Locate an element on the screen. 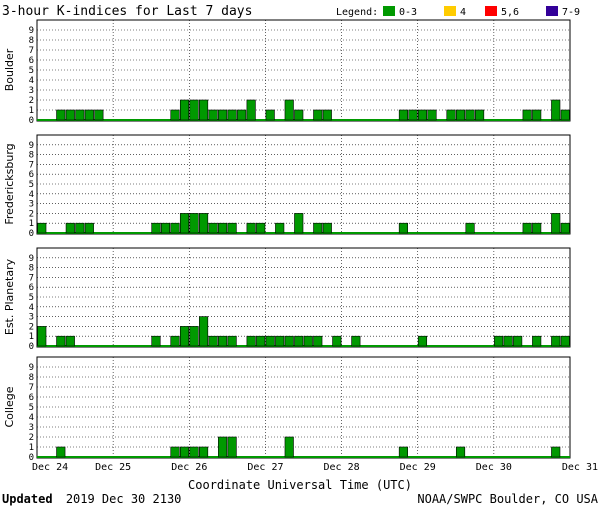 This screenshot has height=510, width=600. x-tick-label: Dec 25 is located at coordinates (113, 467).